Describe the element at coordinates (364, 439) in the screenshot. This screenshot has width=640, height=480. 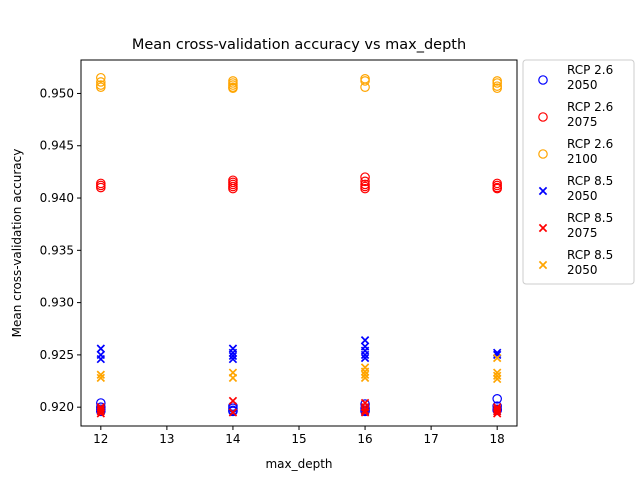
I see `x-tick-label: 16` at that location.